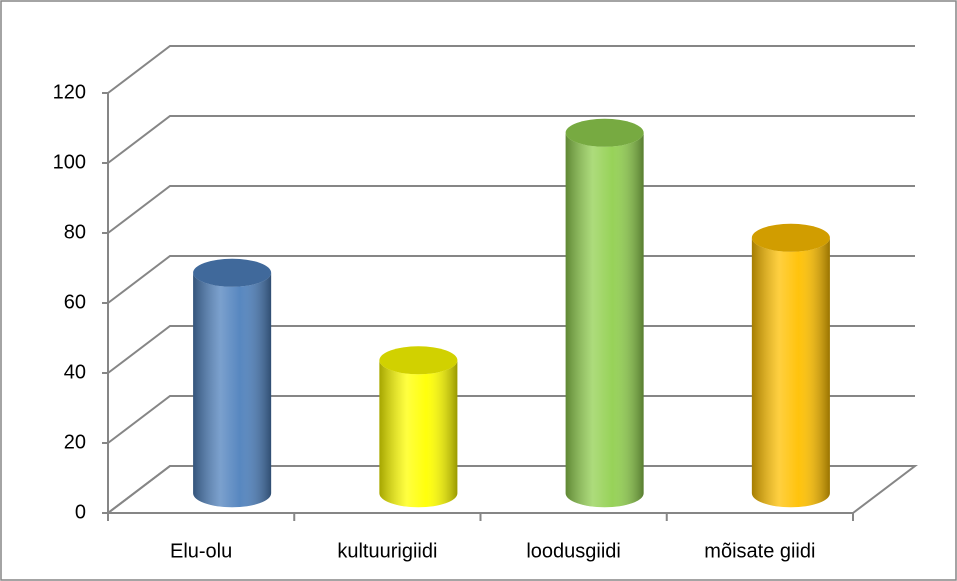 The height and width of the screenshot is (581, 957). I want to click on x-tick-label: Elu-olu, so click(201, 551).